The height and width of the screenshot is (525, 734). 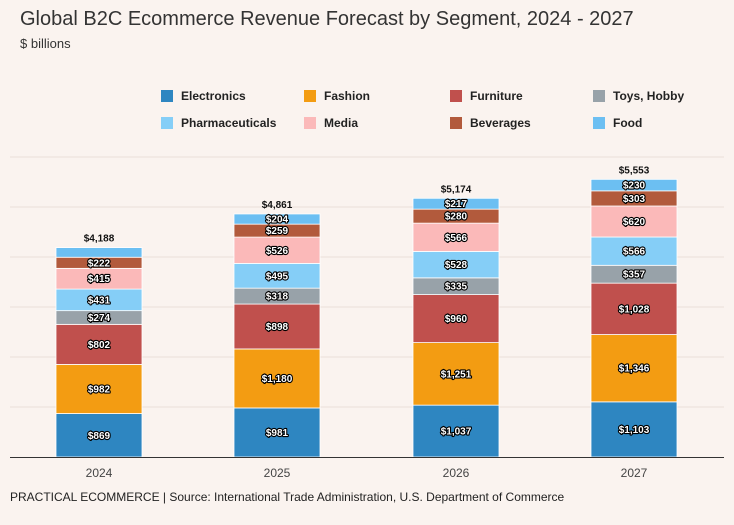 I want to click on x-tick-label: 2026, so click(x=456, y=473).